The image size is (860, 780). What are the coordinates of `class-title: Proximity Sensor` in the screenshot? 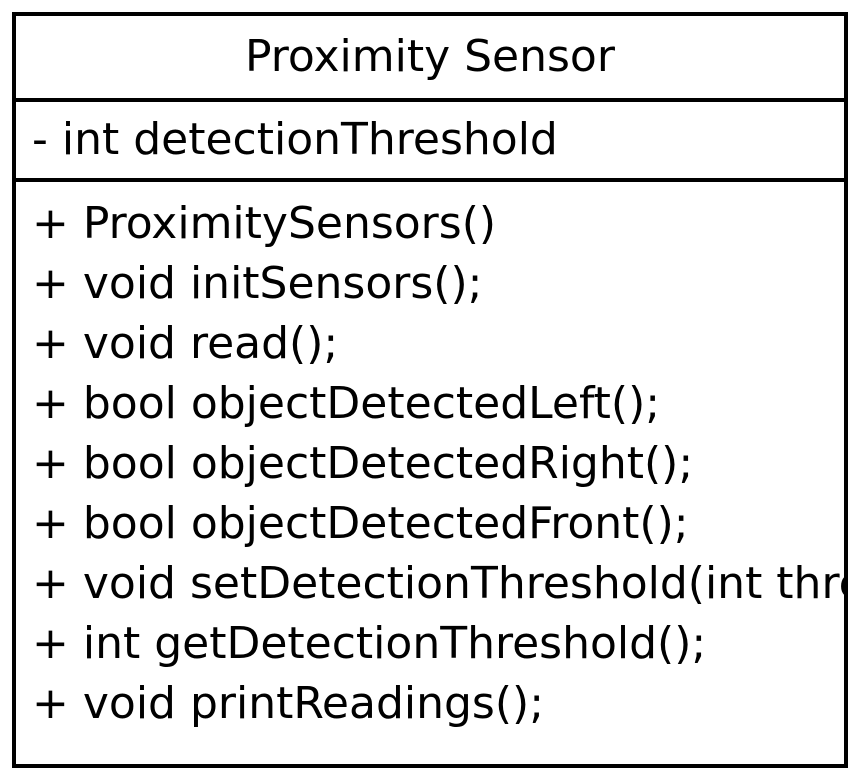 It's located at (430, 56).